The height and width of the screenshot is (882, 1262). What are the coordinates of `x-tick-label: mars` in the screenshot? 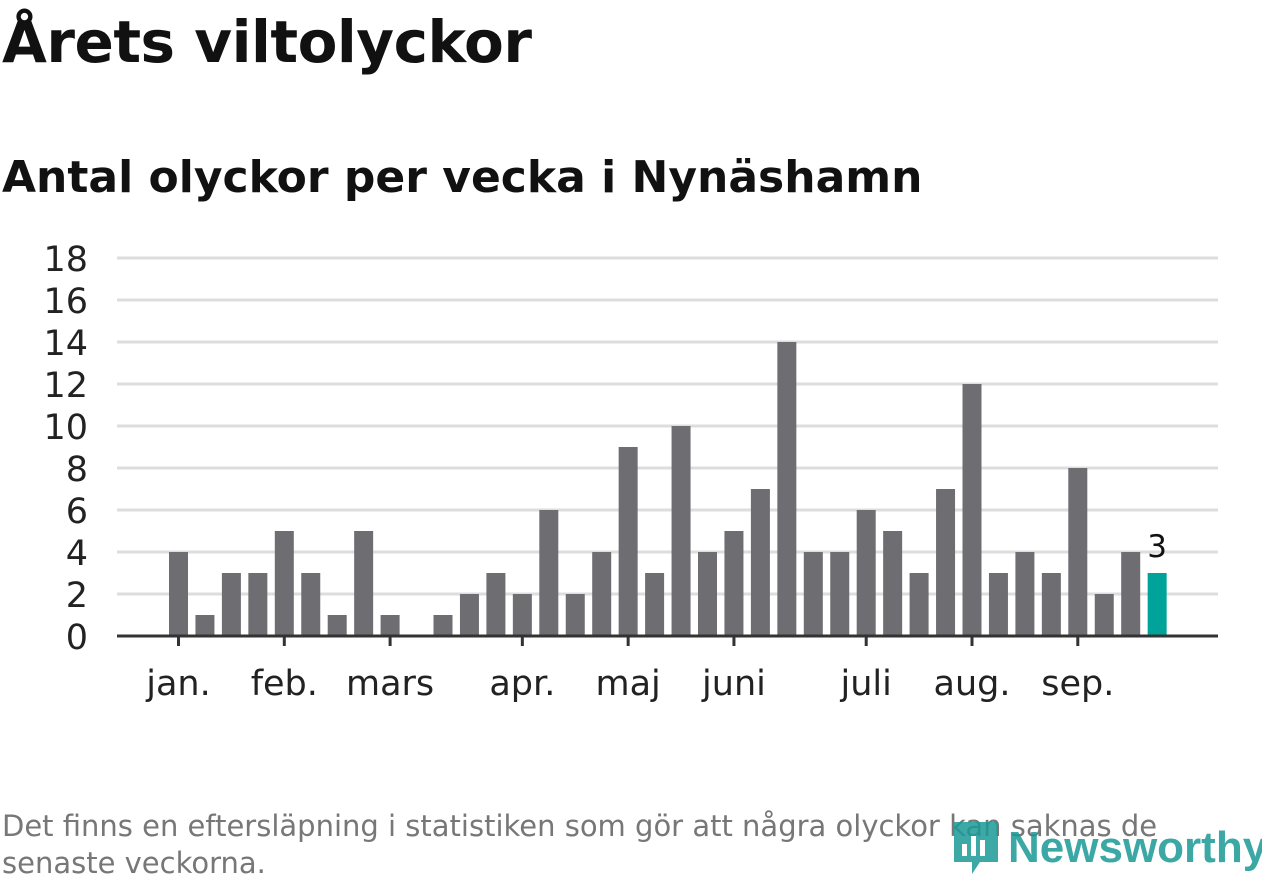 It's located at (390, 684).